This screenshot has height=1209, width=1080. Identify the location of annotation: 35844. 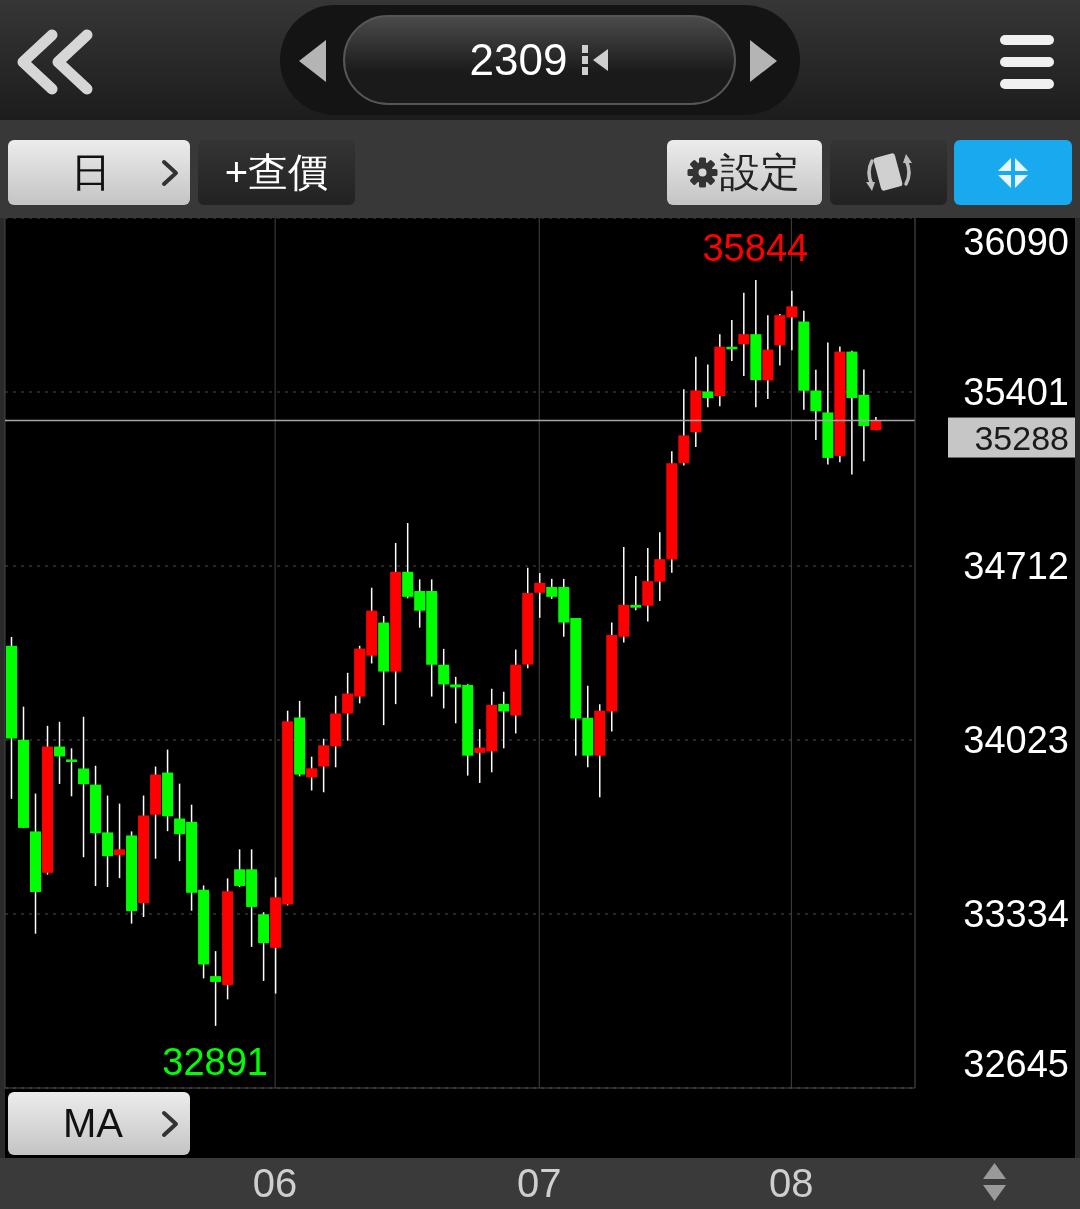
(755, 248).